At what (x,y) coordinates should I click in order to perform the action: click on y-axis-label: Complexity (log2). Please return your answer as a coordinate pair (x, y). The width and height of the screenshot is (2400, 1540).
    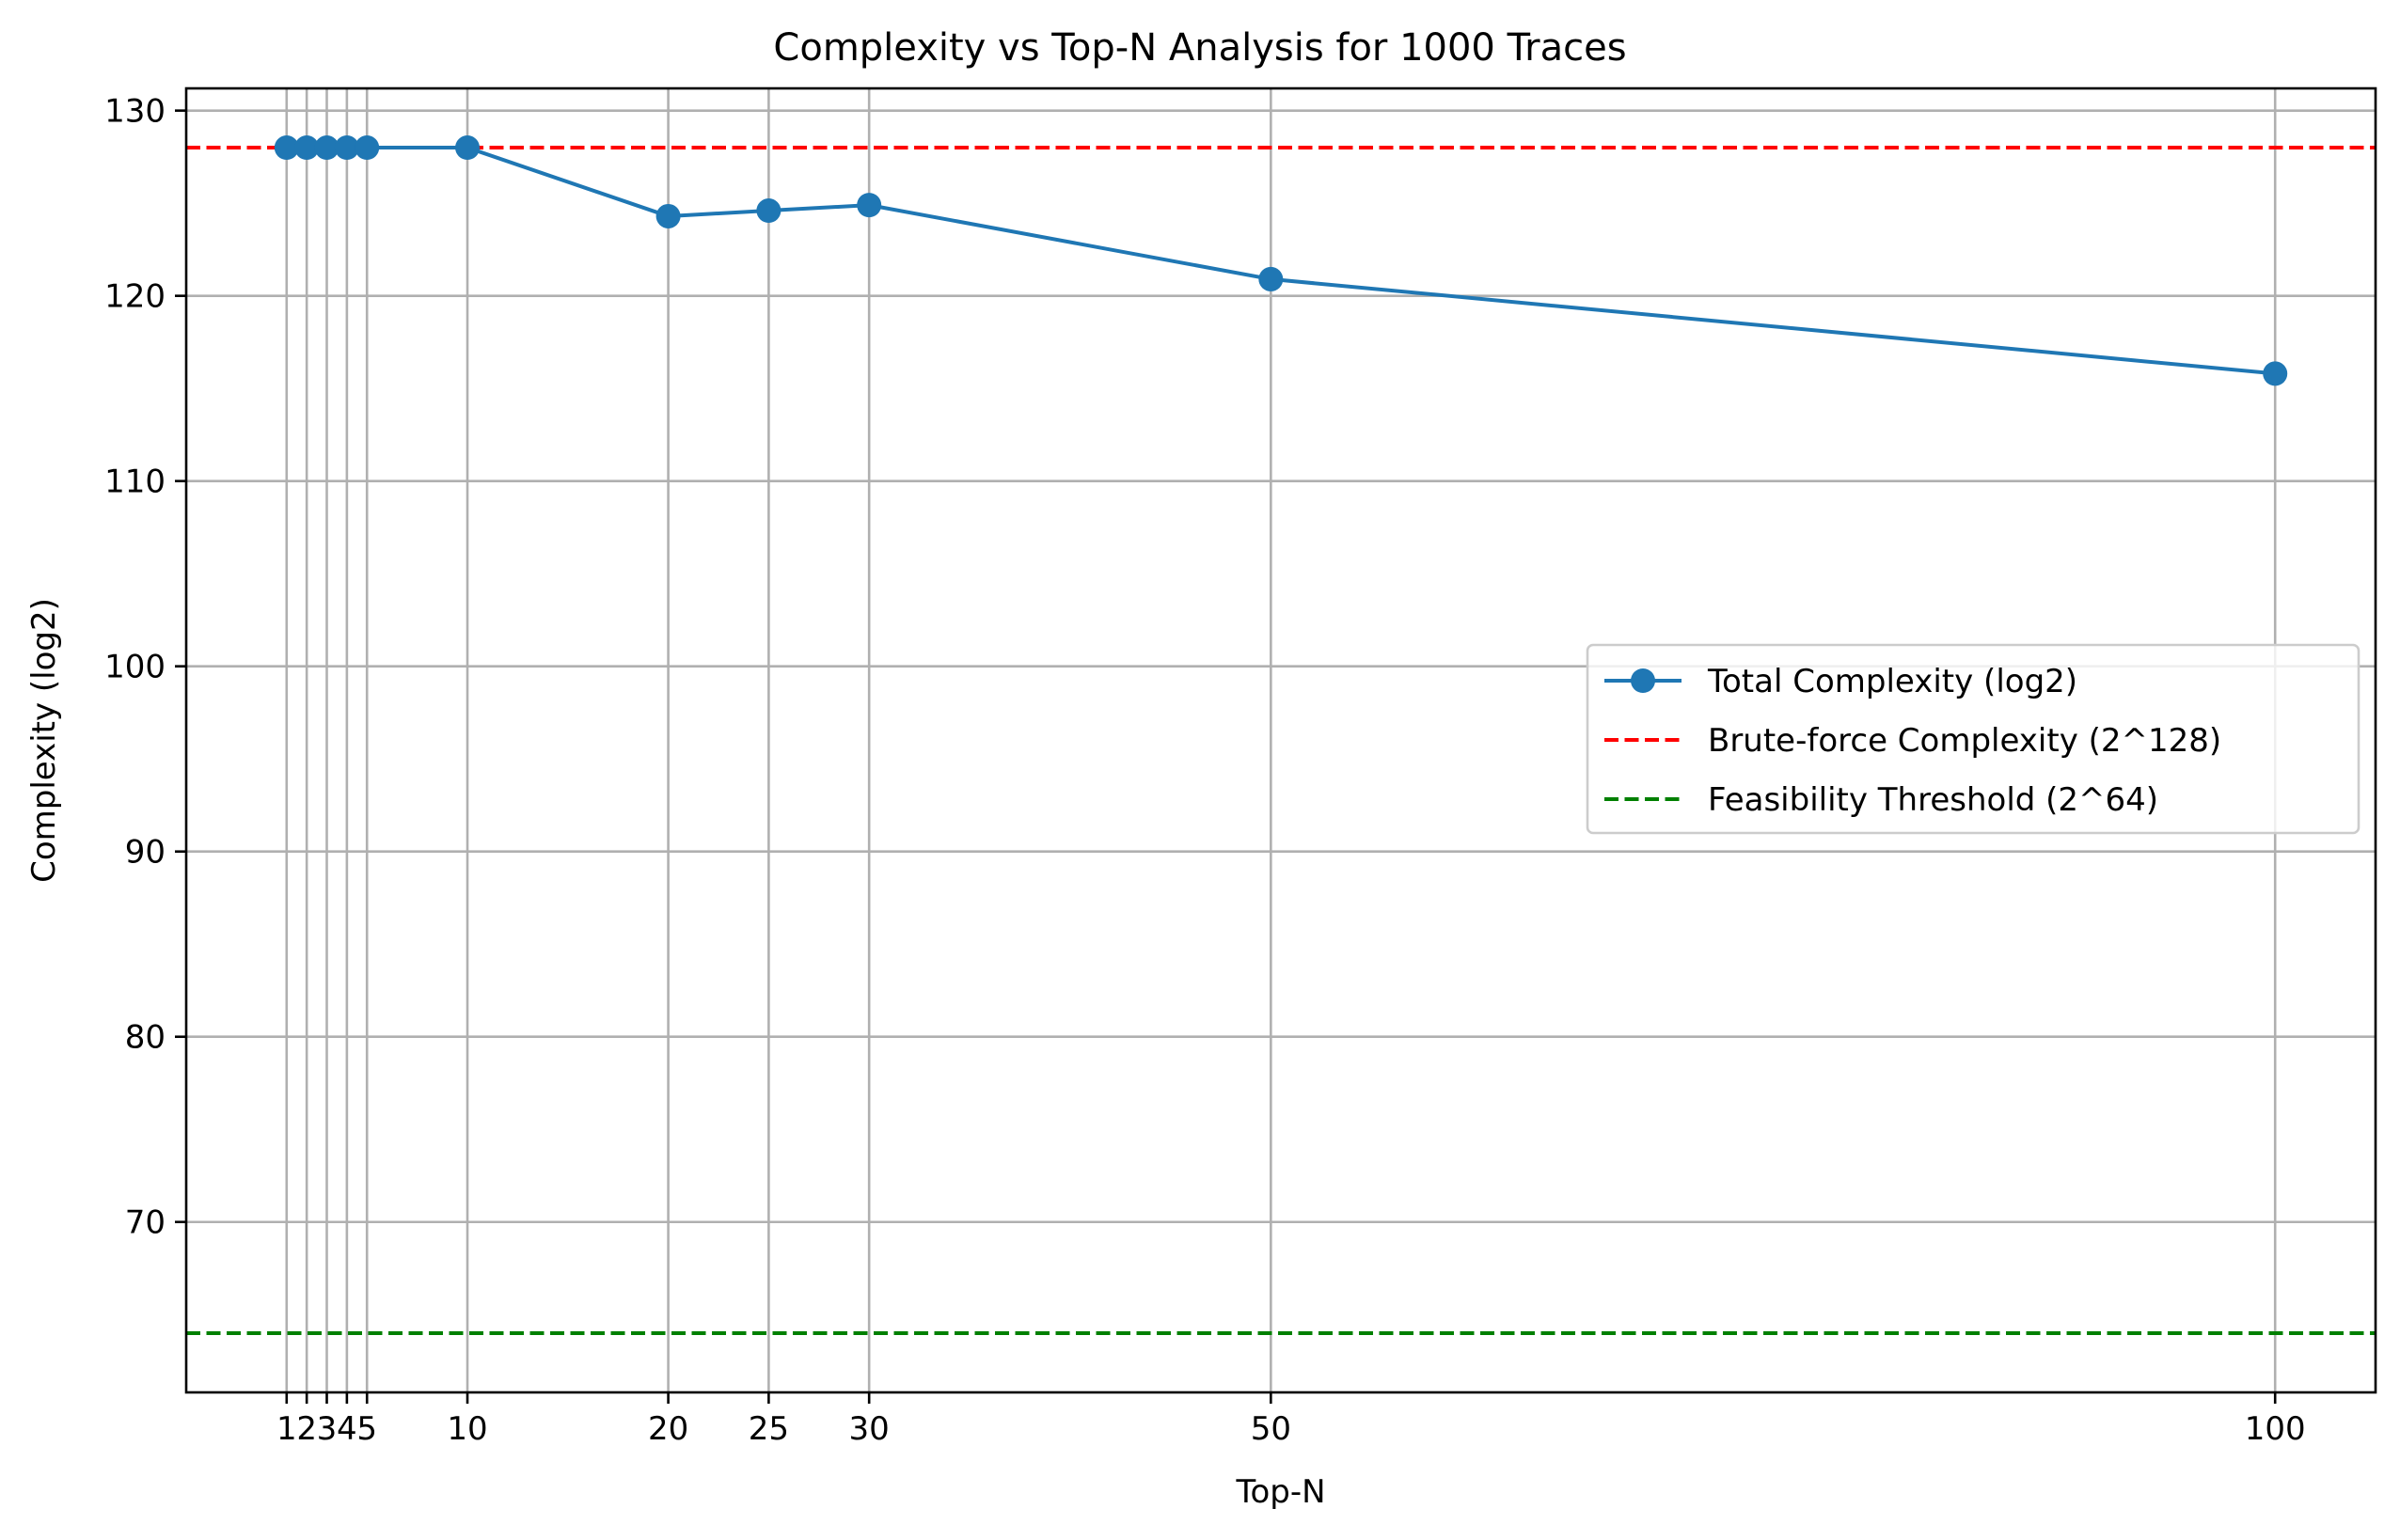
    Looking at the image, I should click on (44, 740).